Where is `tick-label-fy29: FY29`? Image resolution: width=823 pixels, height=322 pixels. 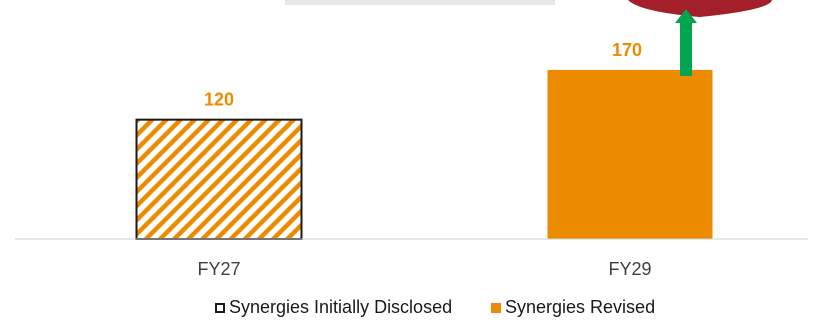
tick-label-fy29: FY29 is located at coordinates (629, 269).